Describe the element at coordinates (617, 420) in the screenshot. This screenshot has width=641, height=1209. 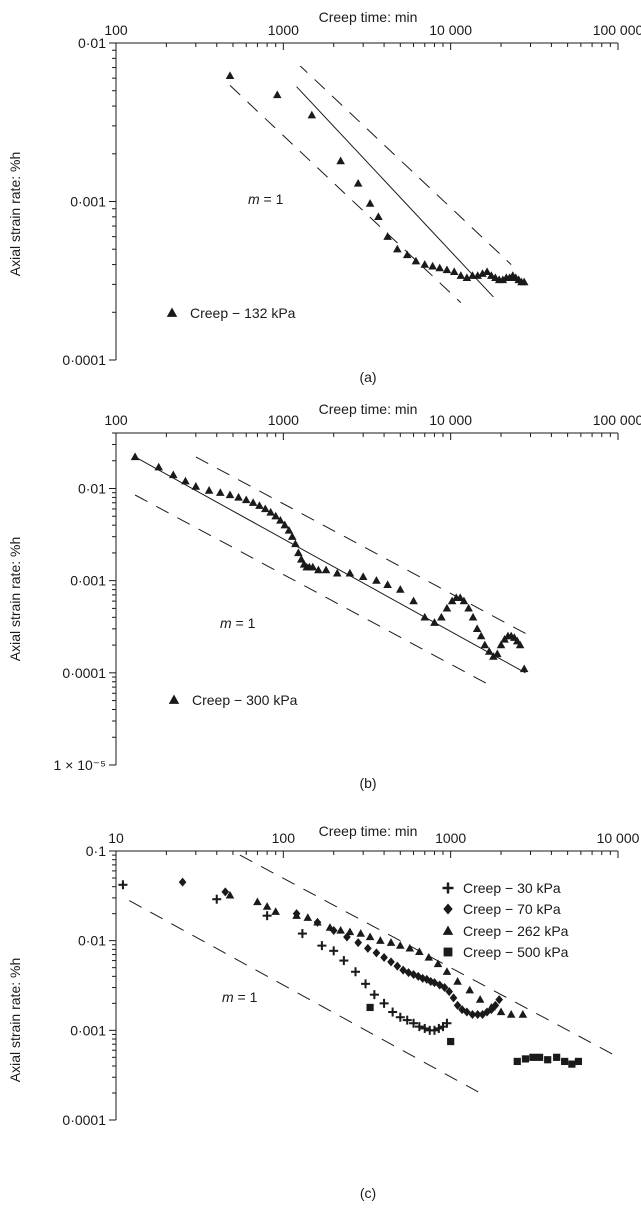
I see `x-tick-label: 100 000` at that location.